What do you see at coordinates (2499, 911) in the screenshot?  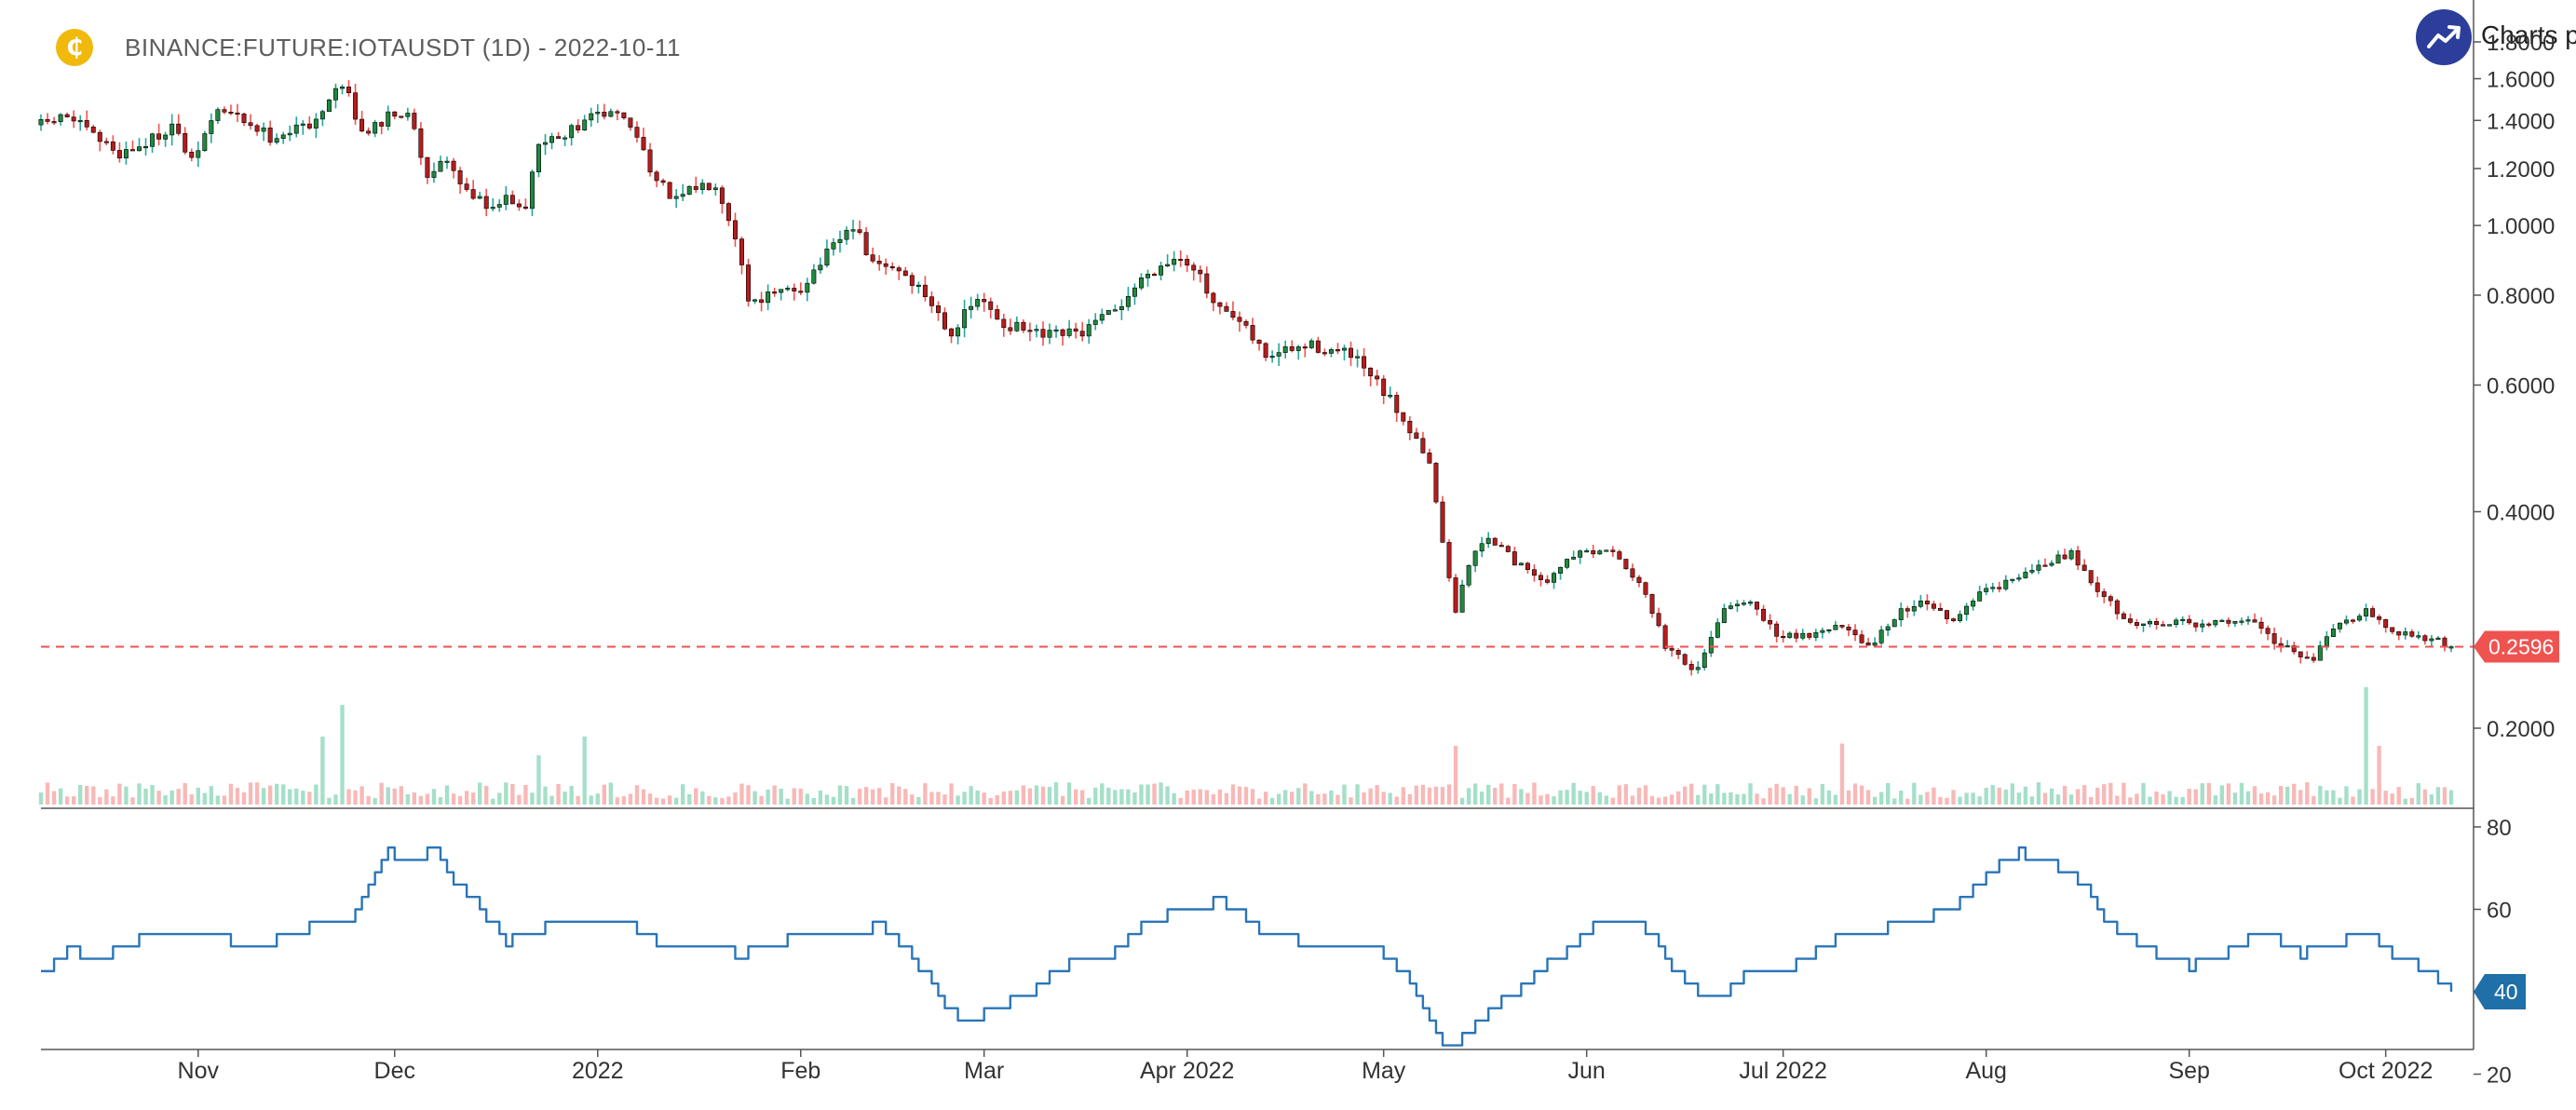 I see `indicator-tick-label: 60` at bounding box center [2499, 911].